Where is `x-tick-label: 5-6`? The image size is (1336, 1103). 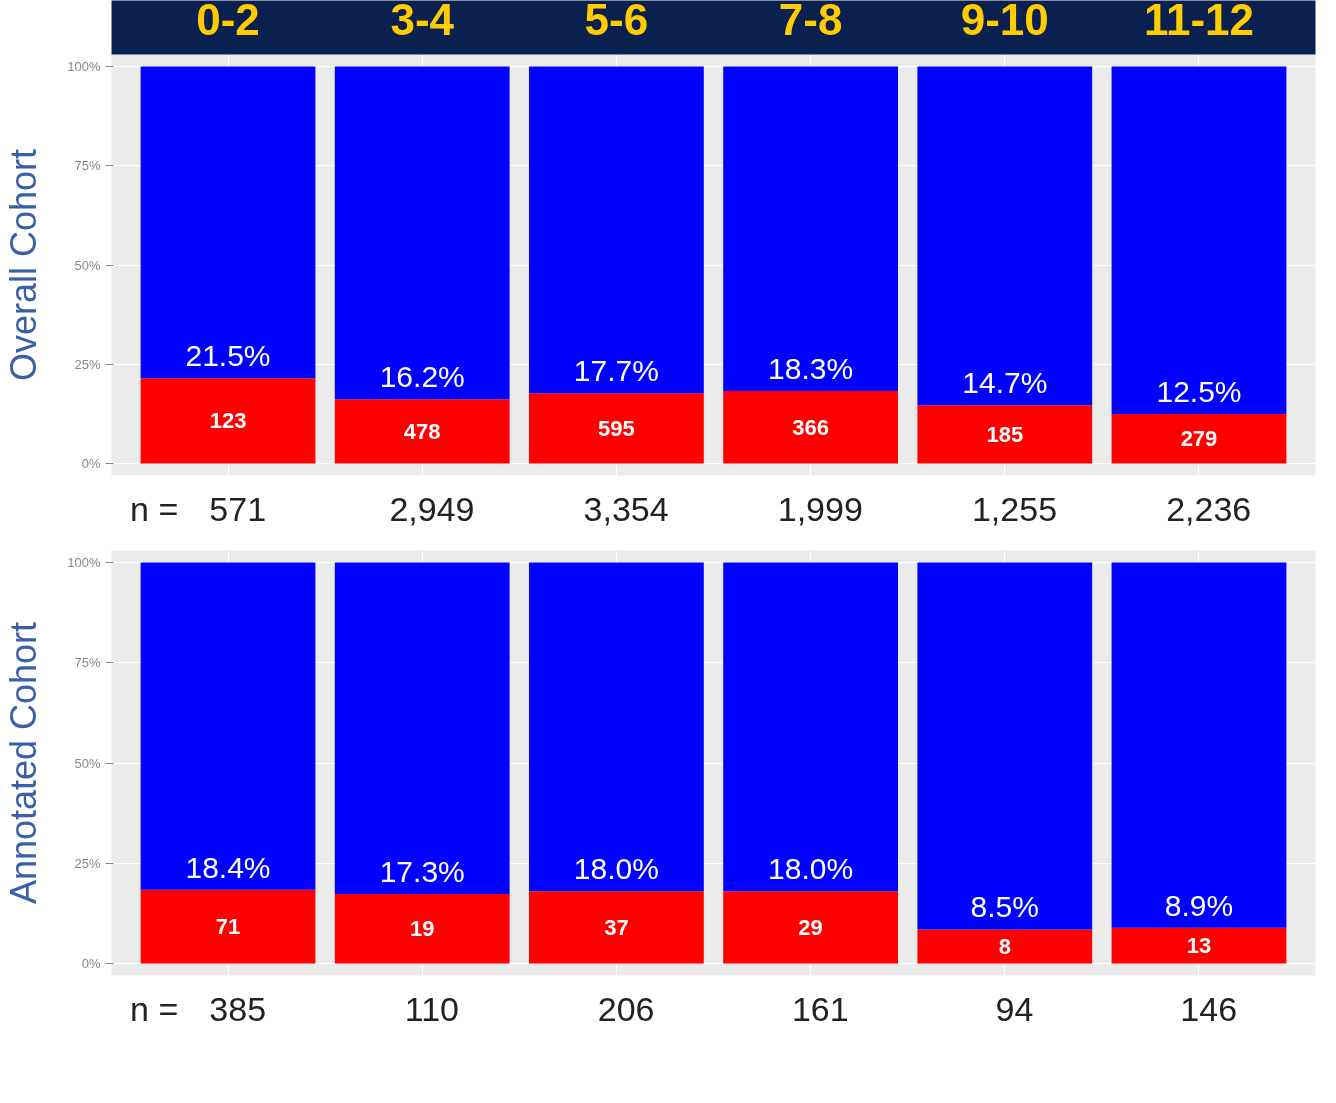 x-tick-label: 5-6 is located at coordinates (616, 22).